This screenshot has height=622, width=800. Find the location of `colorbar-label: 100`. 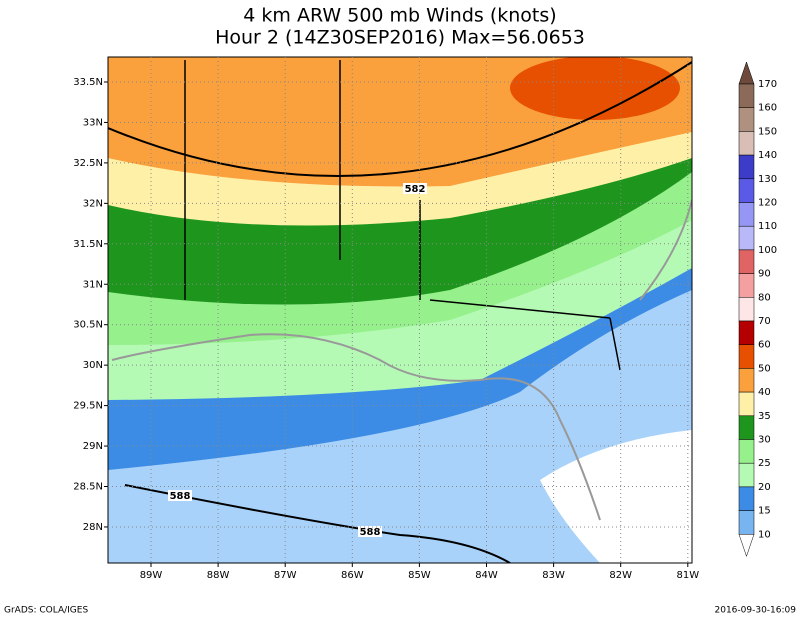

colorbar-label: 100 is located at coordinates (767, 250).